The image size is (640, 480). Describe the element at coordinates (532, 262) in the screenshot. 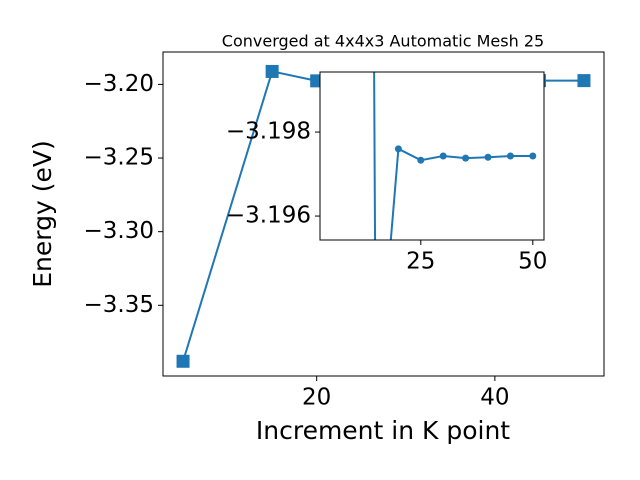

I see `x-tick-label: 50` at that location.